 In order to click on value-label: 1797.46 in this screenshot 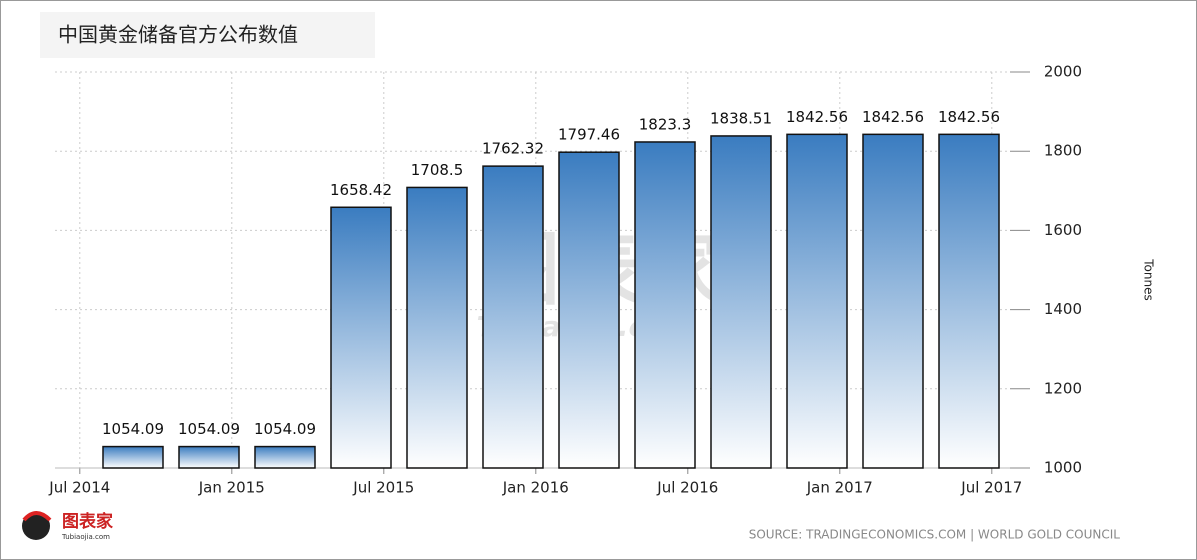, I will do `click(589, 135)`.